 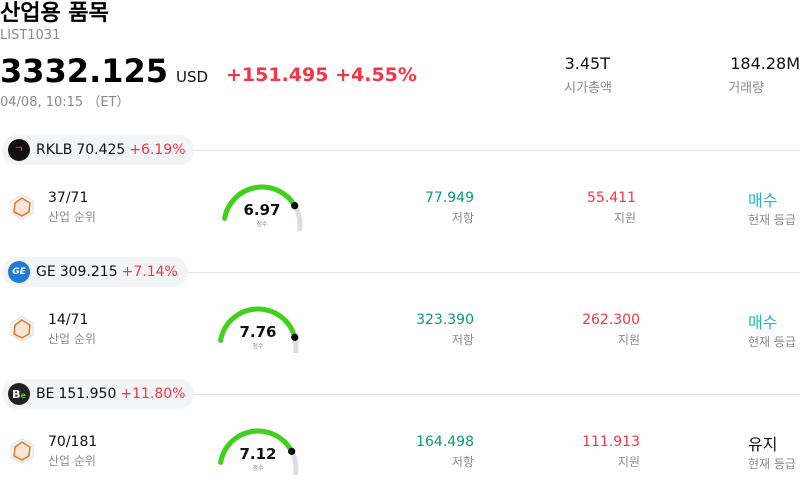 What do you see at coordinates (258, 332) in the screenshot?
I see `score-value: 7.76` at bounding box center [258, 332].